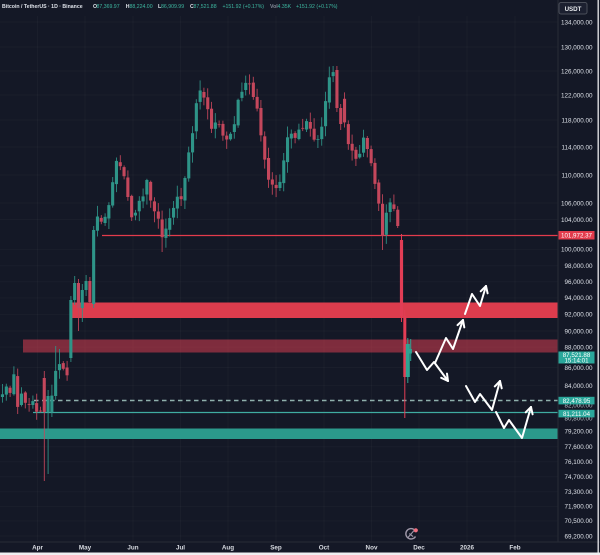 The width and height of the screenshot is (600, 555). I want to click on svg-text: L, so click(160, 7).